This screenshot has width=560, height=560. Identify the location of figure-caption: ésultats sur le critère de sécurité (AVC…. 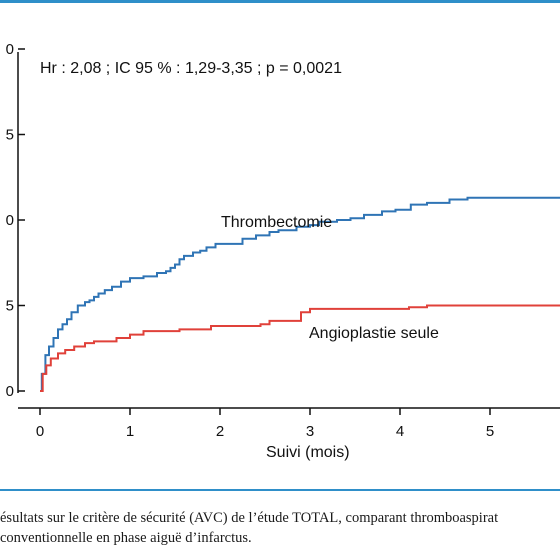
(280, 528).